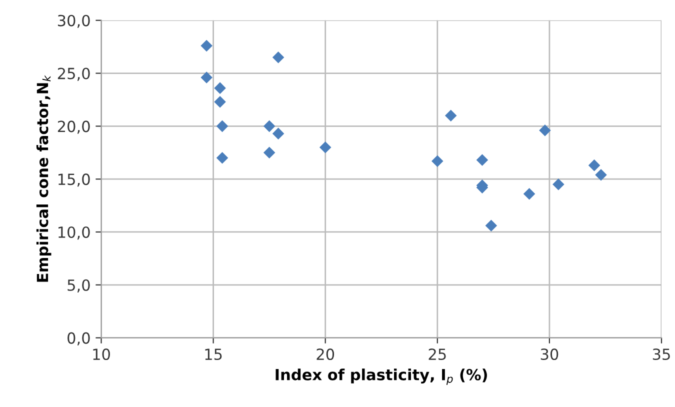 This screenshot has width=675, height=407. What do you see at coordinates (661, 354) in the screenshot?
I see `x-tick-label: 35` at bounding box center [661, 354].